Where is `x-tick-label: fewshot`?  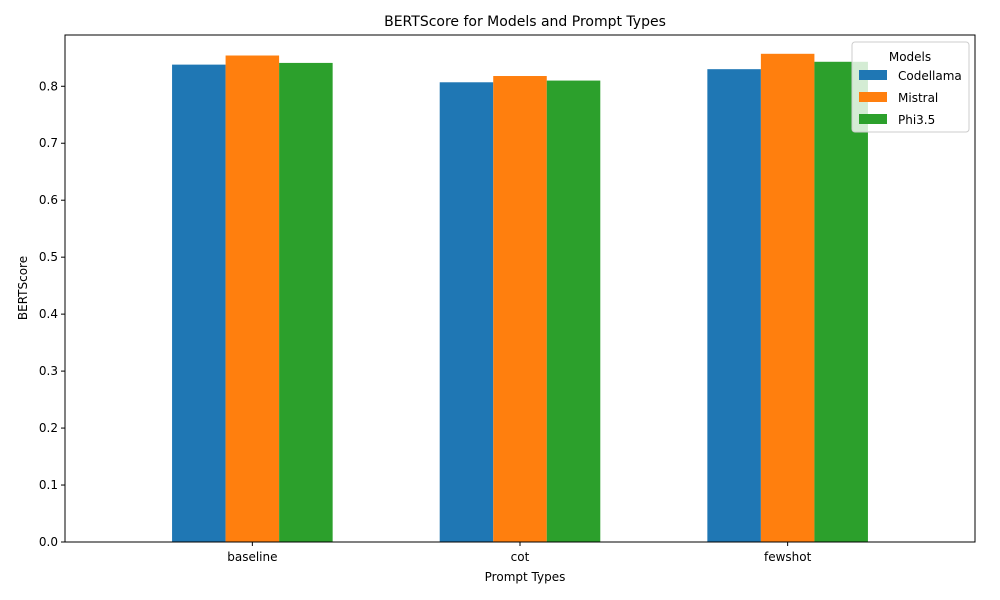 x-tick-label: fewshot is located at coordinates (788, 557).